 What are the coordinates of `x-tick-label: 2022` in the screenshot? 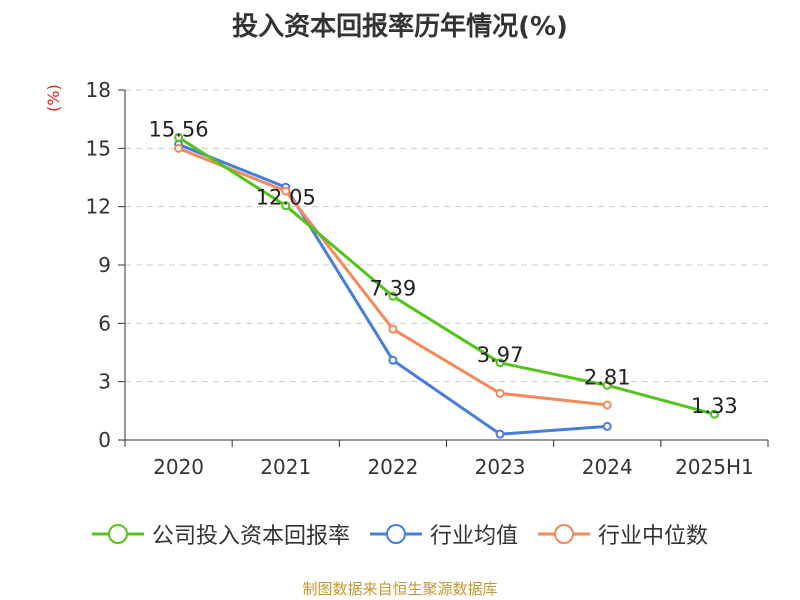 It's located at (392, 467).